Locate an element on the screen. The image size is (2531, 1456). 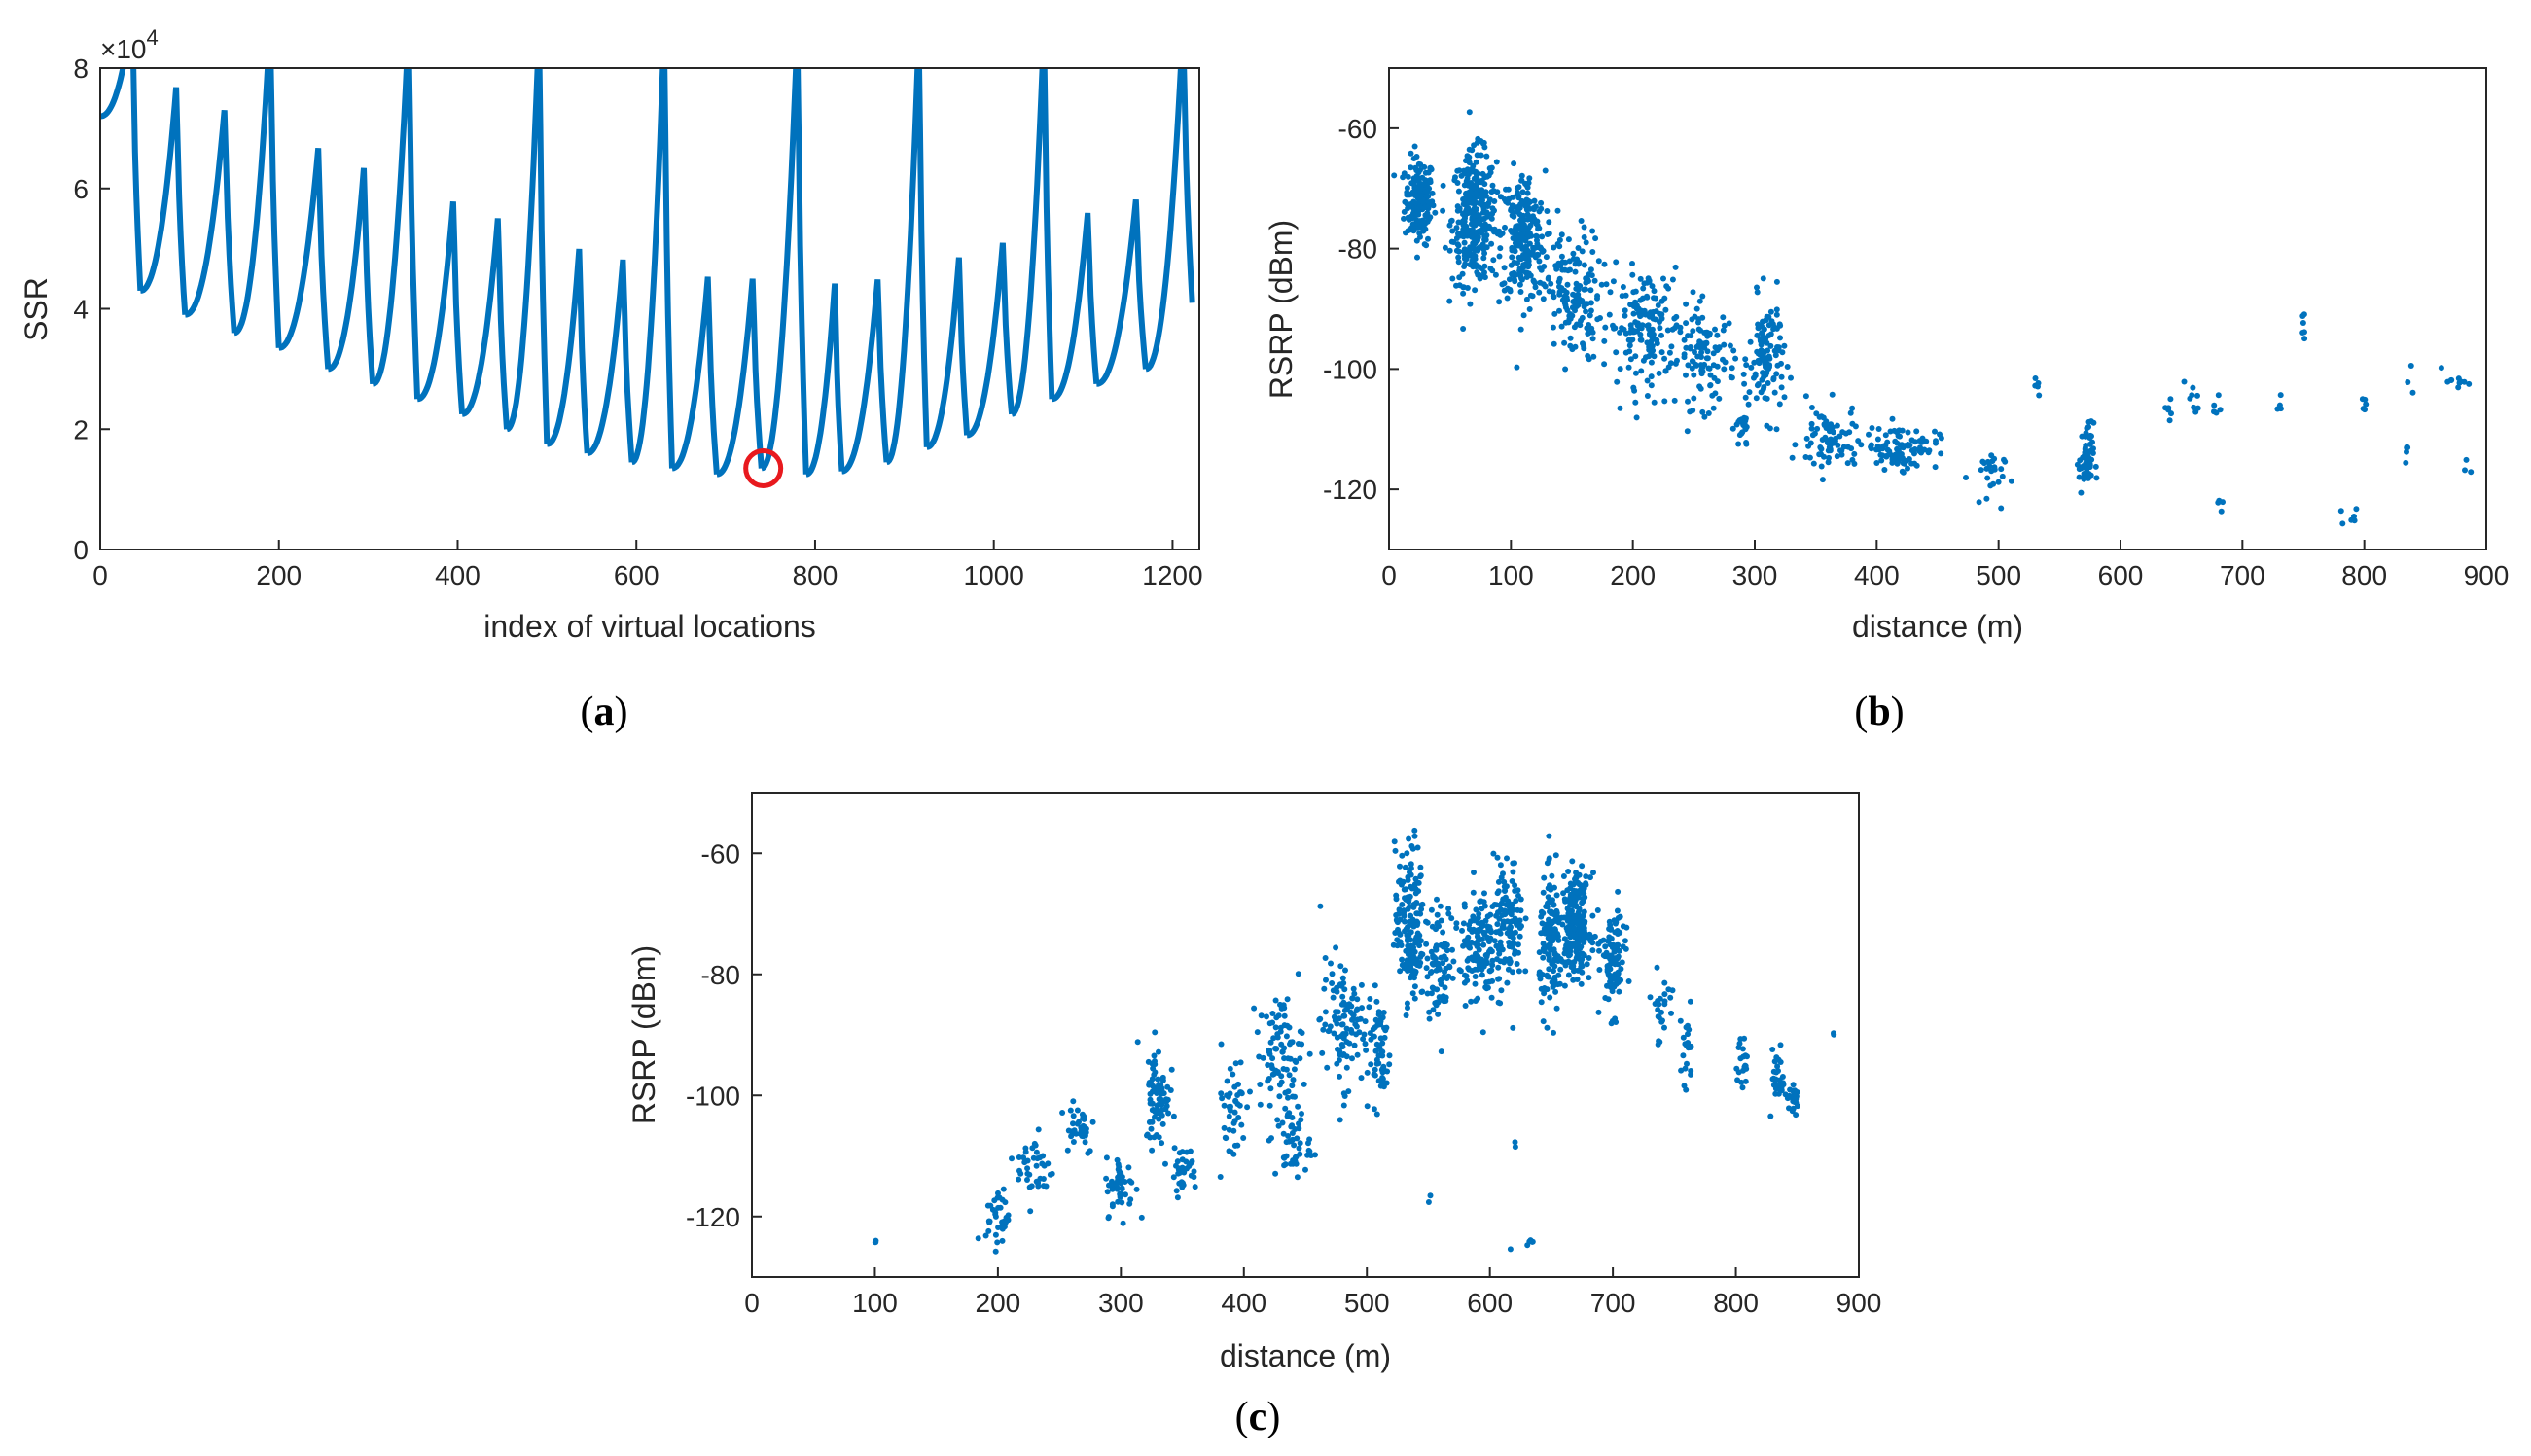
panel-a-ssr-segment is located at coordinates (1170, 220).